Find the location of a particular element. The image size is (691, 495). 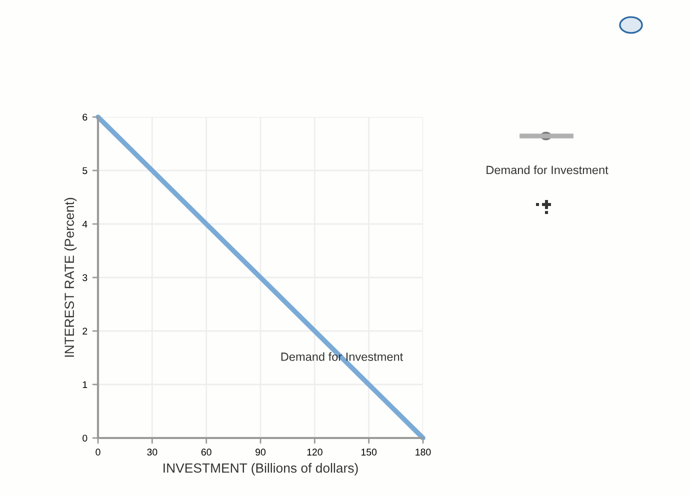

y-tick-label: 1 is located at coordinates (85, 384).